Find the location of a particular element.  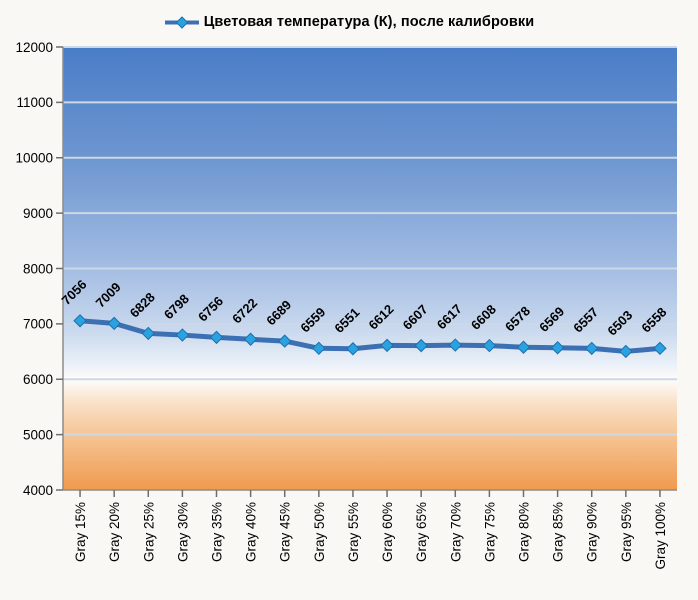

x-axis-category-label: Gray 80% is located at coordinates (524, 532).